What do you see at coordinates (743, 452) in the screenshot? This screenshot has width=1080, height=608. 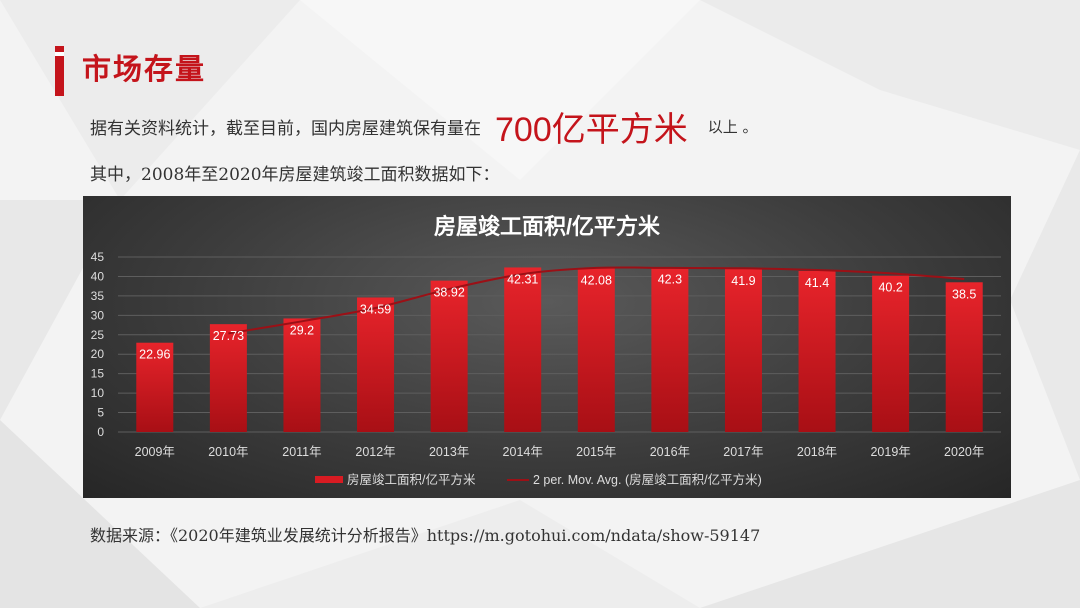 I see `x-tick-label: 2017年` at bounding box center [743, 452].